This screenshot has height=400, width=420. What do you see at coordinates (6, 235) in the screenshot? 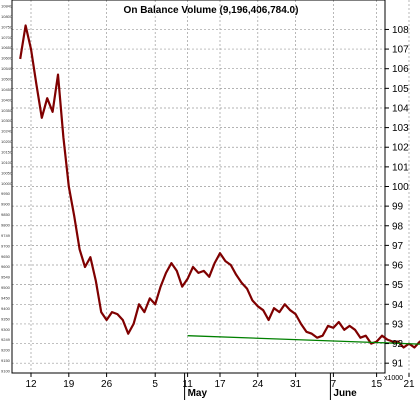
I see `left-axis-label: 9749` at bounding box center [6, 235].